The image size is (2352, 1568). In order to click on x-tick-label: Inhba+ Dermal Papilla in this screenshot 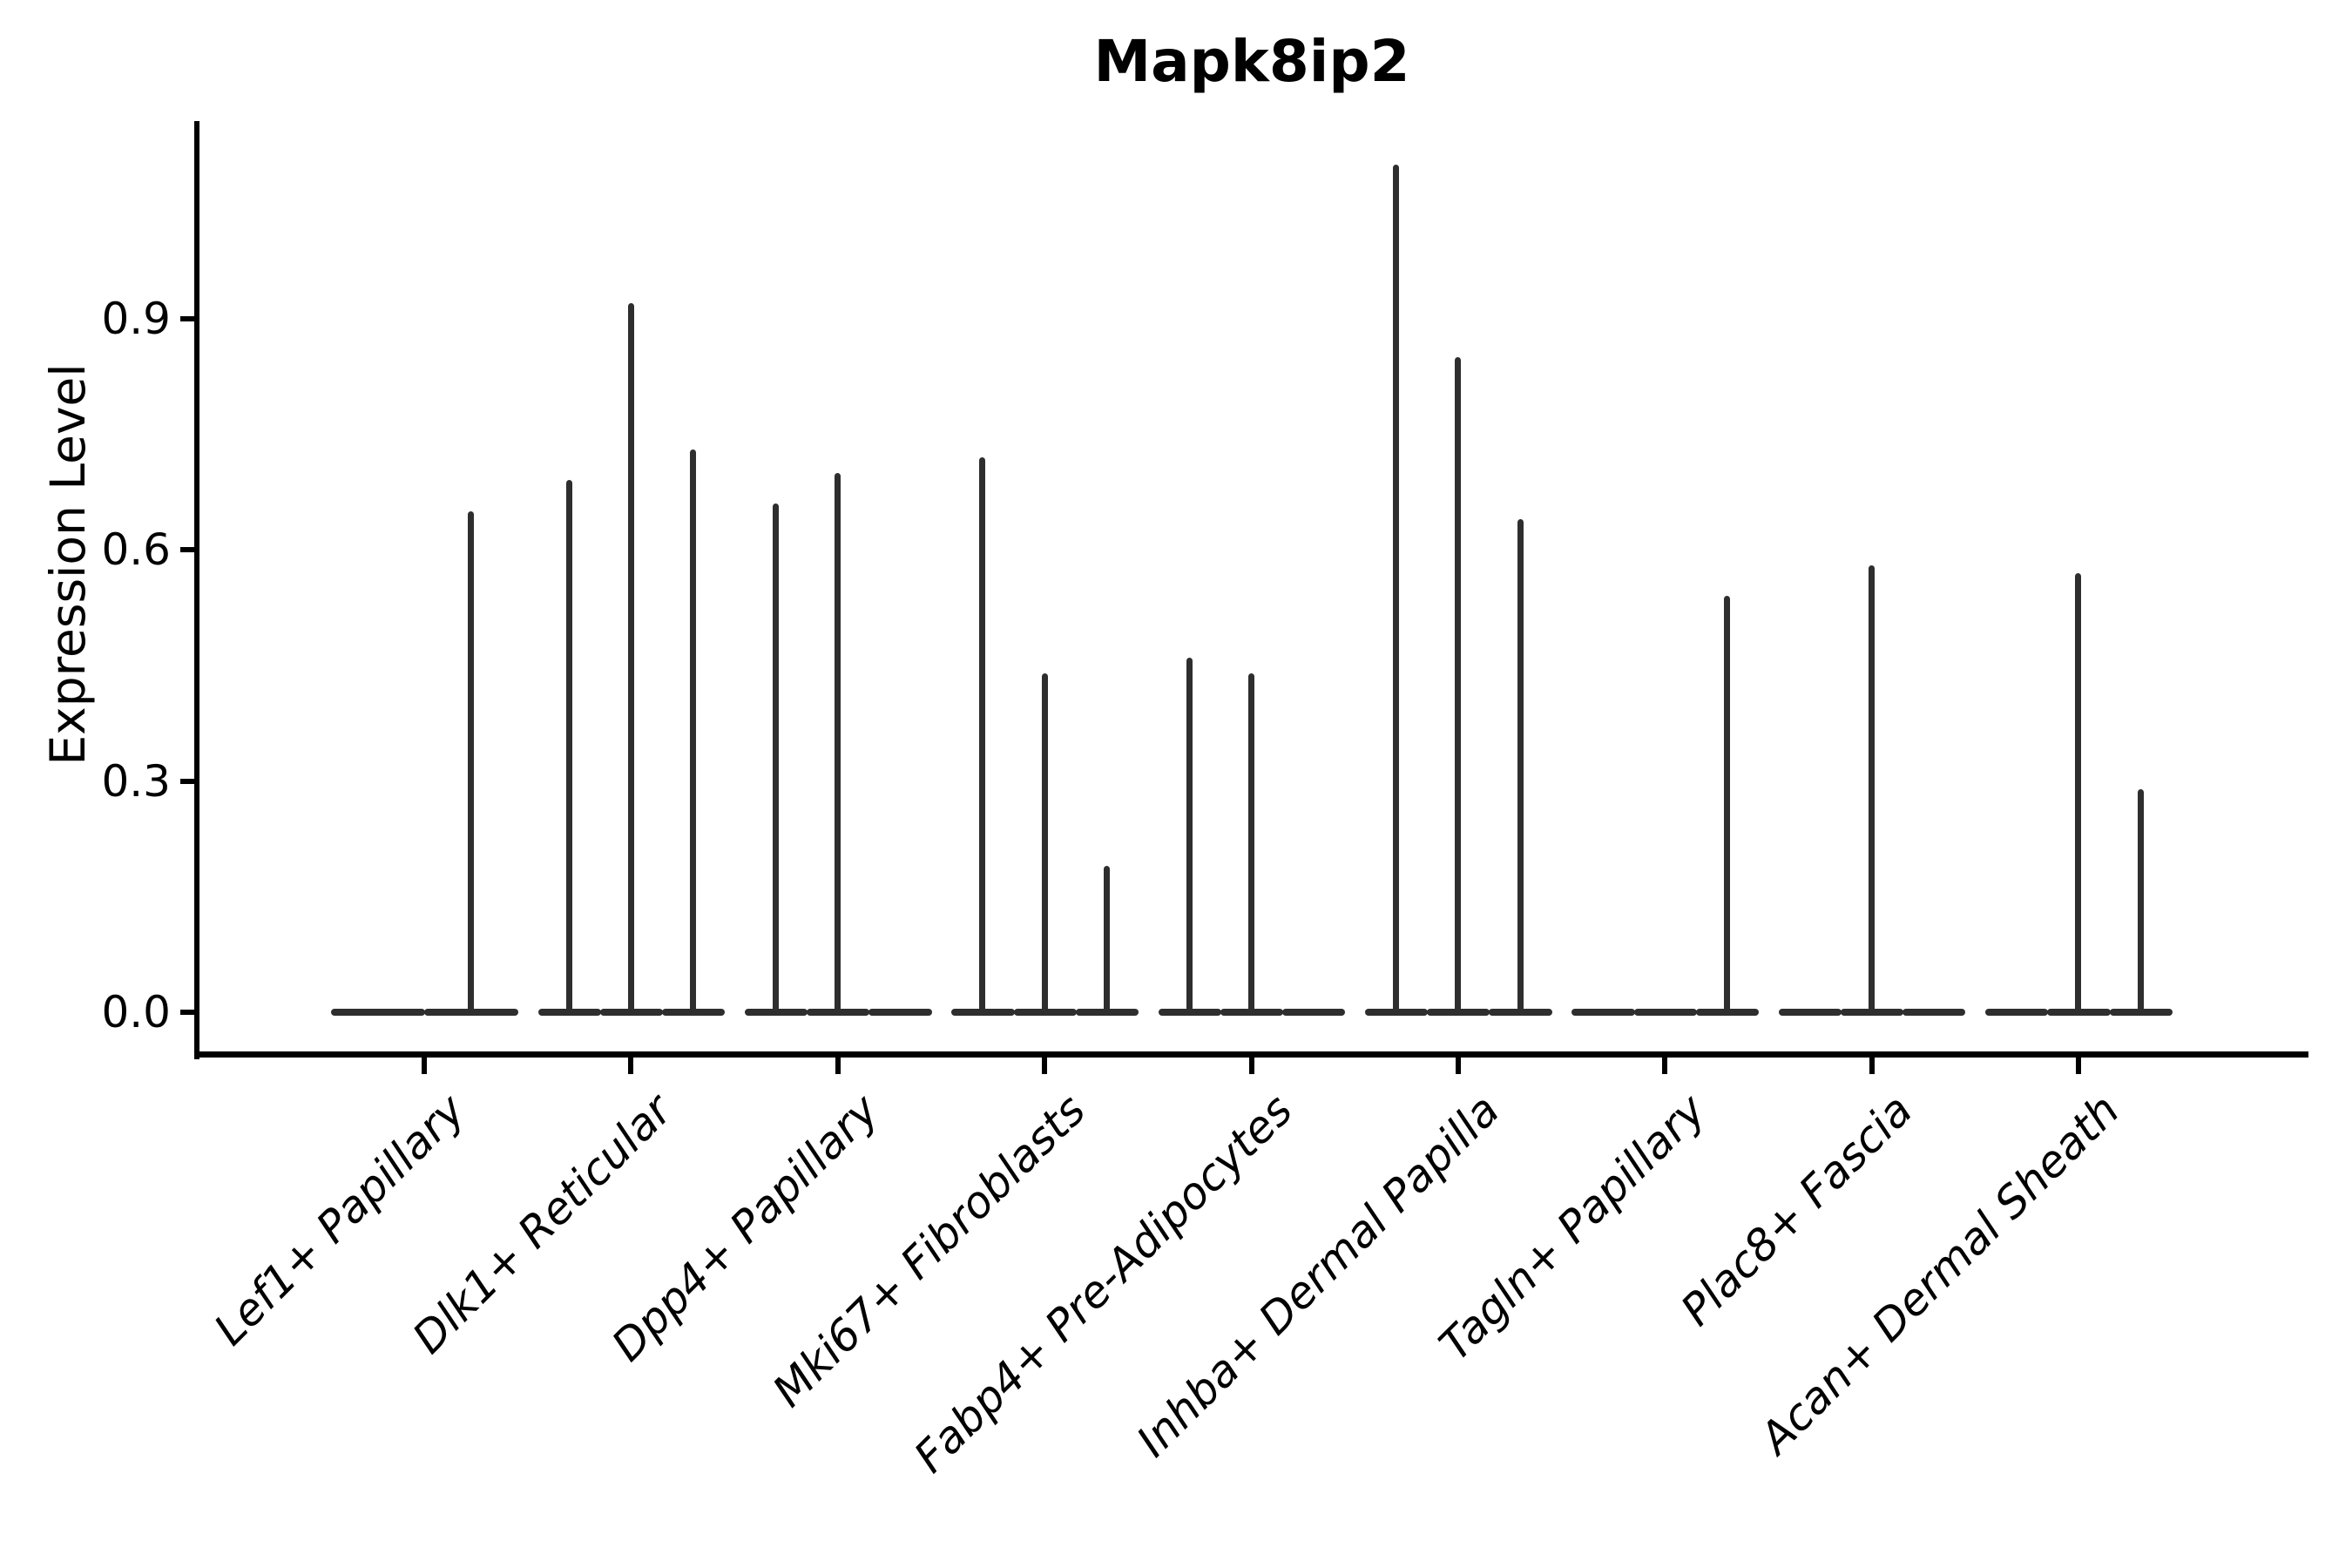, I will do `click(1318, 1276)`.